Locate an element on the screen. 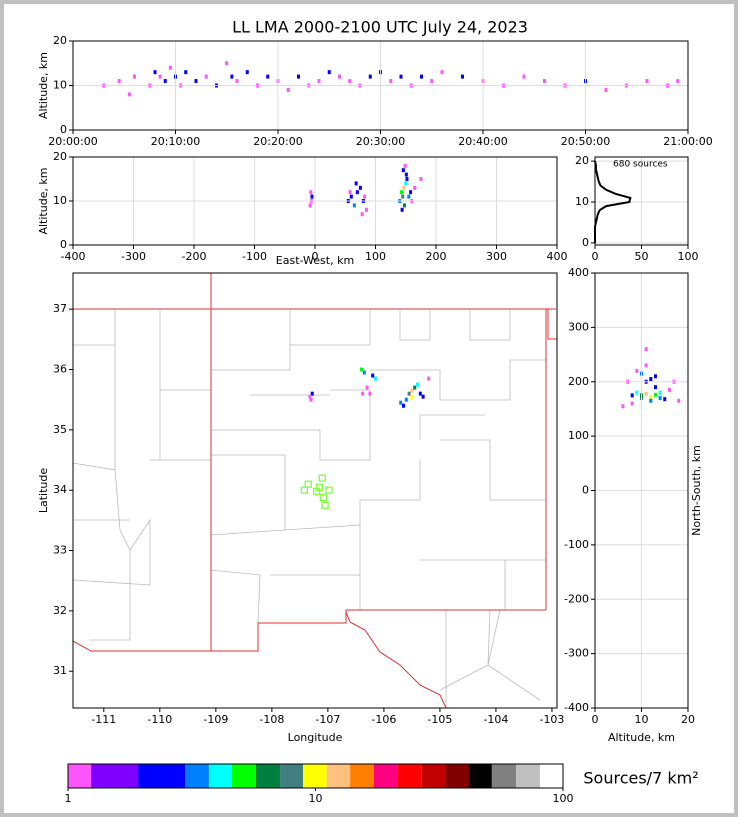 This screenshot has width=738, height=817. y-tick-label: 200 is located at coordinates (578, 381).